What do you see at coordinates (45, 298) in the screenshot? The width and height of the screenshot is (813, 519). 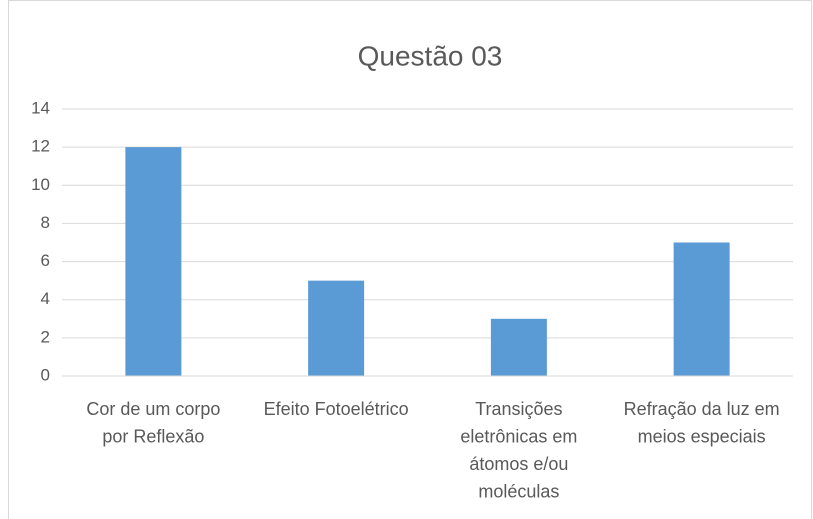 I see `y-tick-label: 4` at bounding box center [45, 298].